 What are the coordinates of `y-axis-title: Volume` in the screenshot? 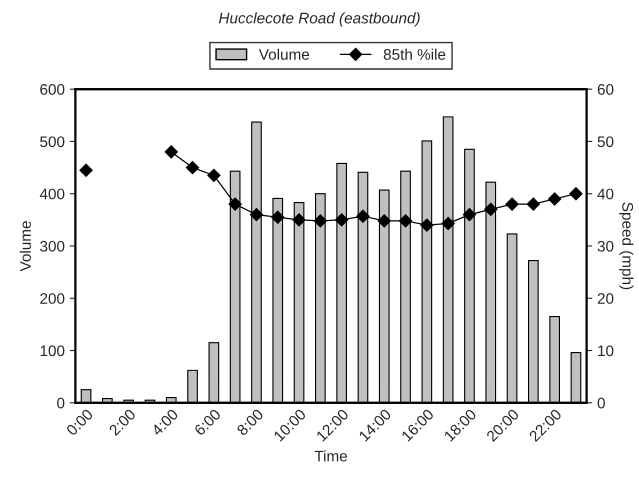 It's located at (25, 246).